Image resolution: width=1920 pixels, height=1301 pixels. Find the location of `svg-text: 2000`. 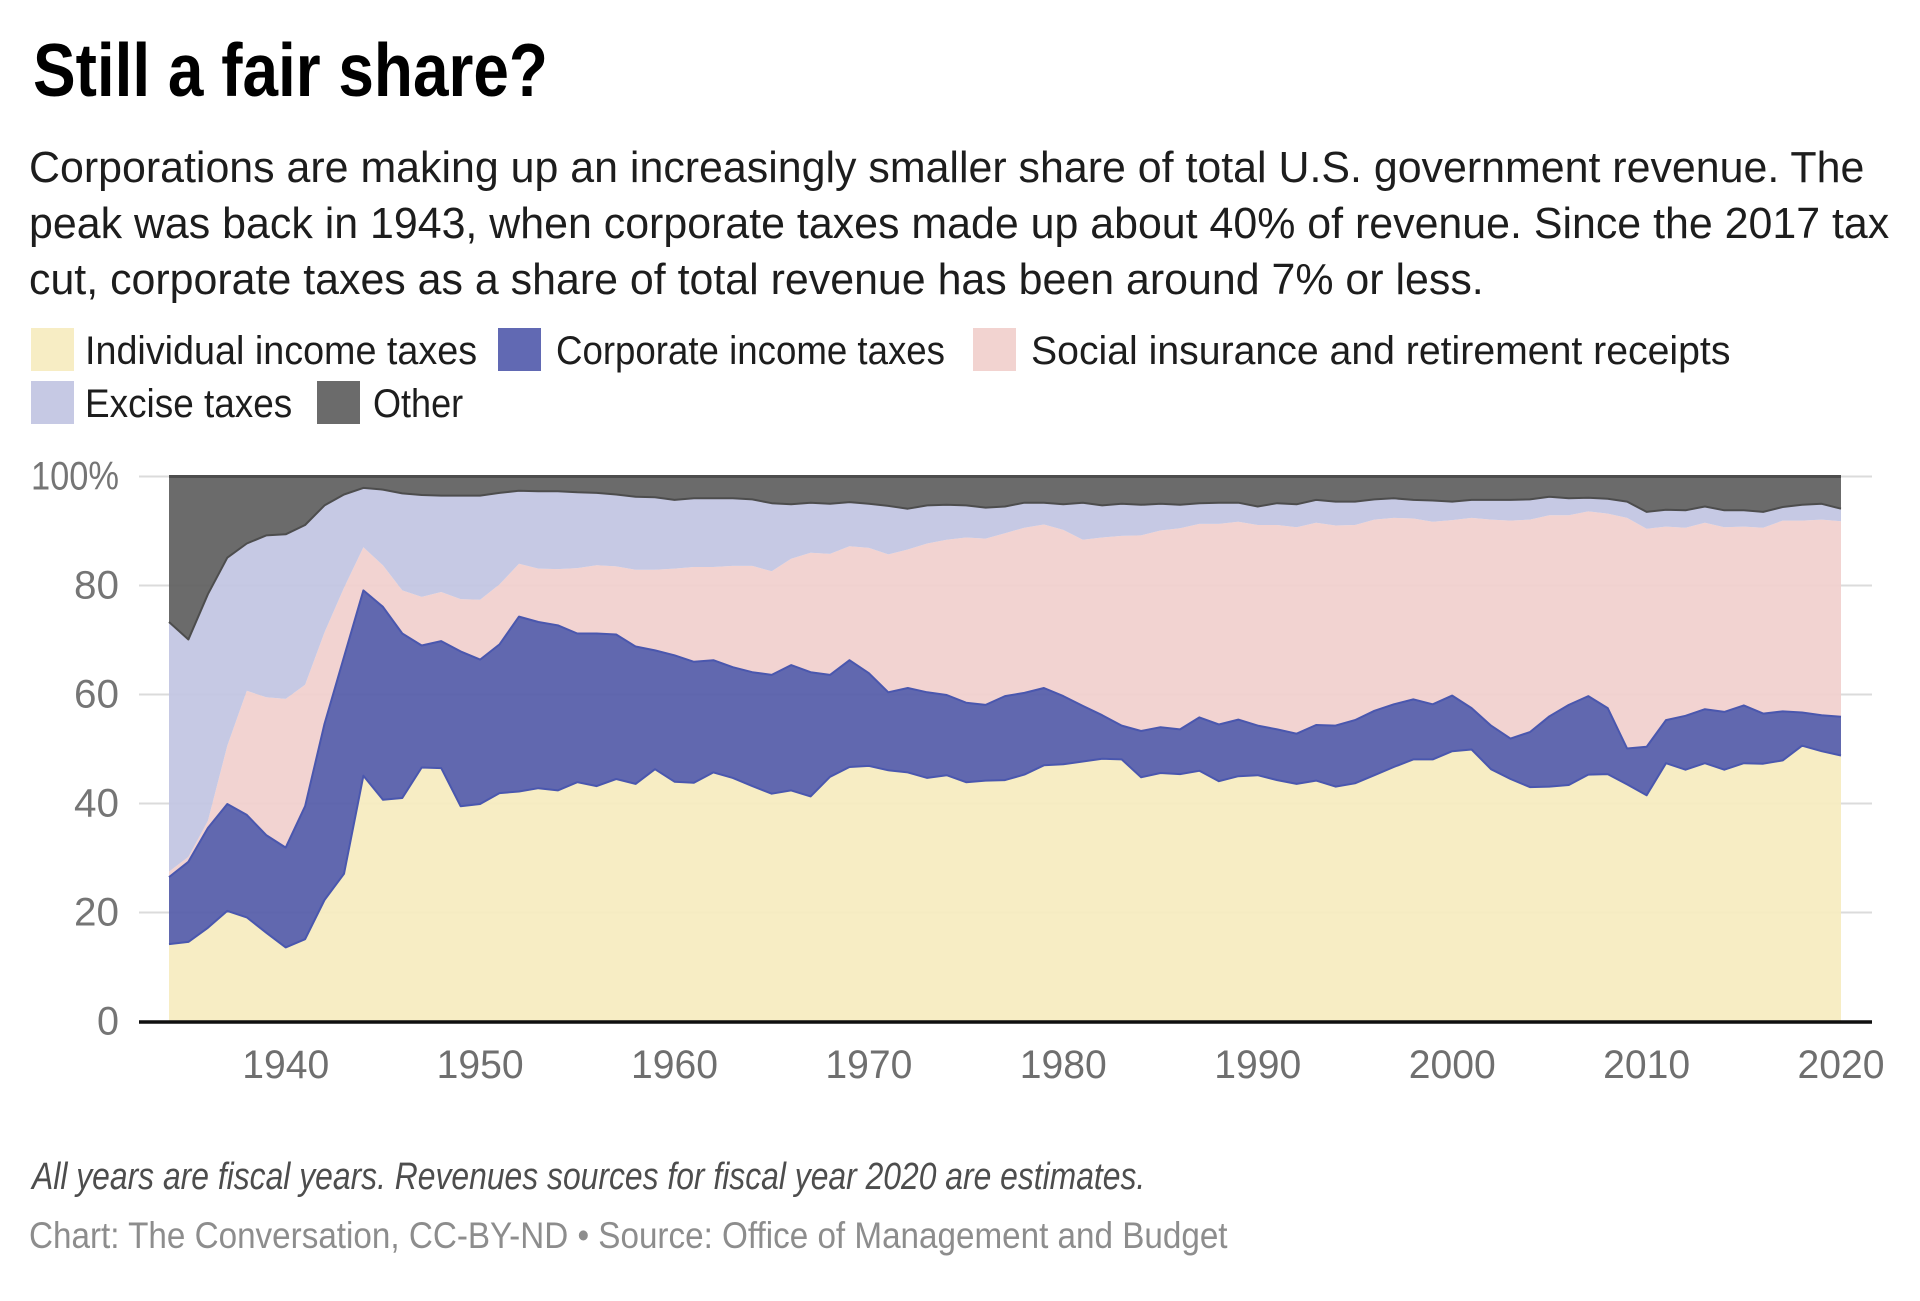

svg-text: 2000 is located at coordinates (1452, 1065).